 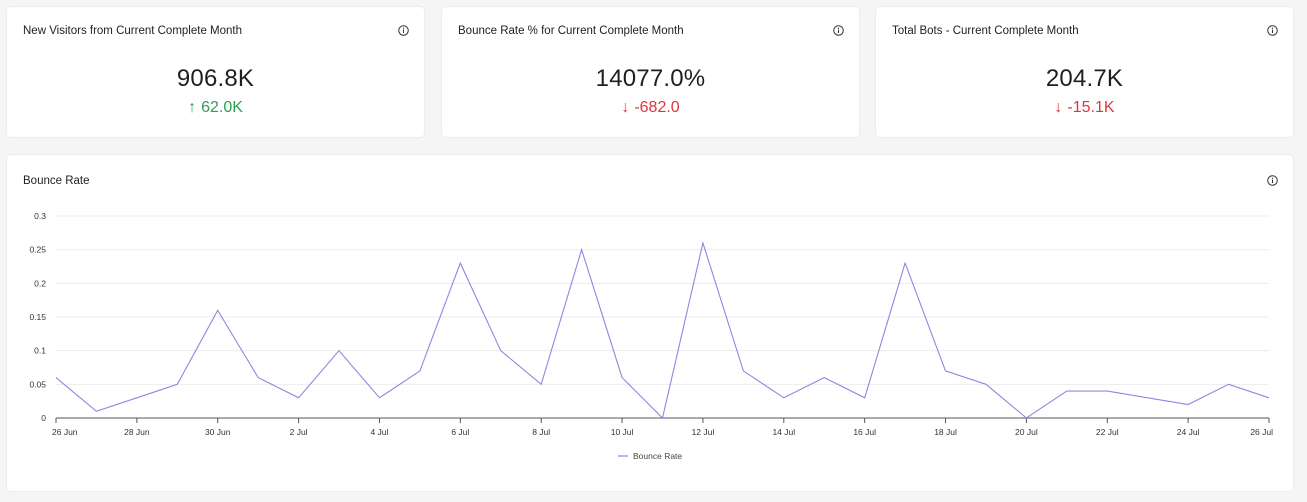 What do you see at coordinates (65, 432) in the screenshot?
I see `x-tick-label: 26 Jun` at bounding box center [65, 432].